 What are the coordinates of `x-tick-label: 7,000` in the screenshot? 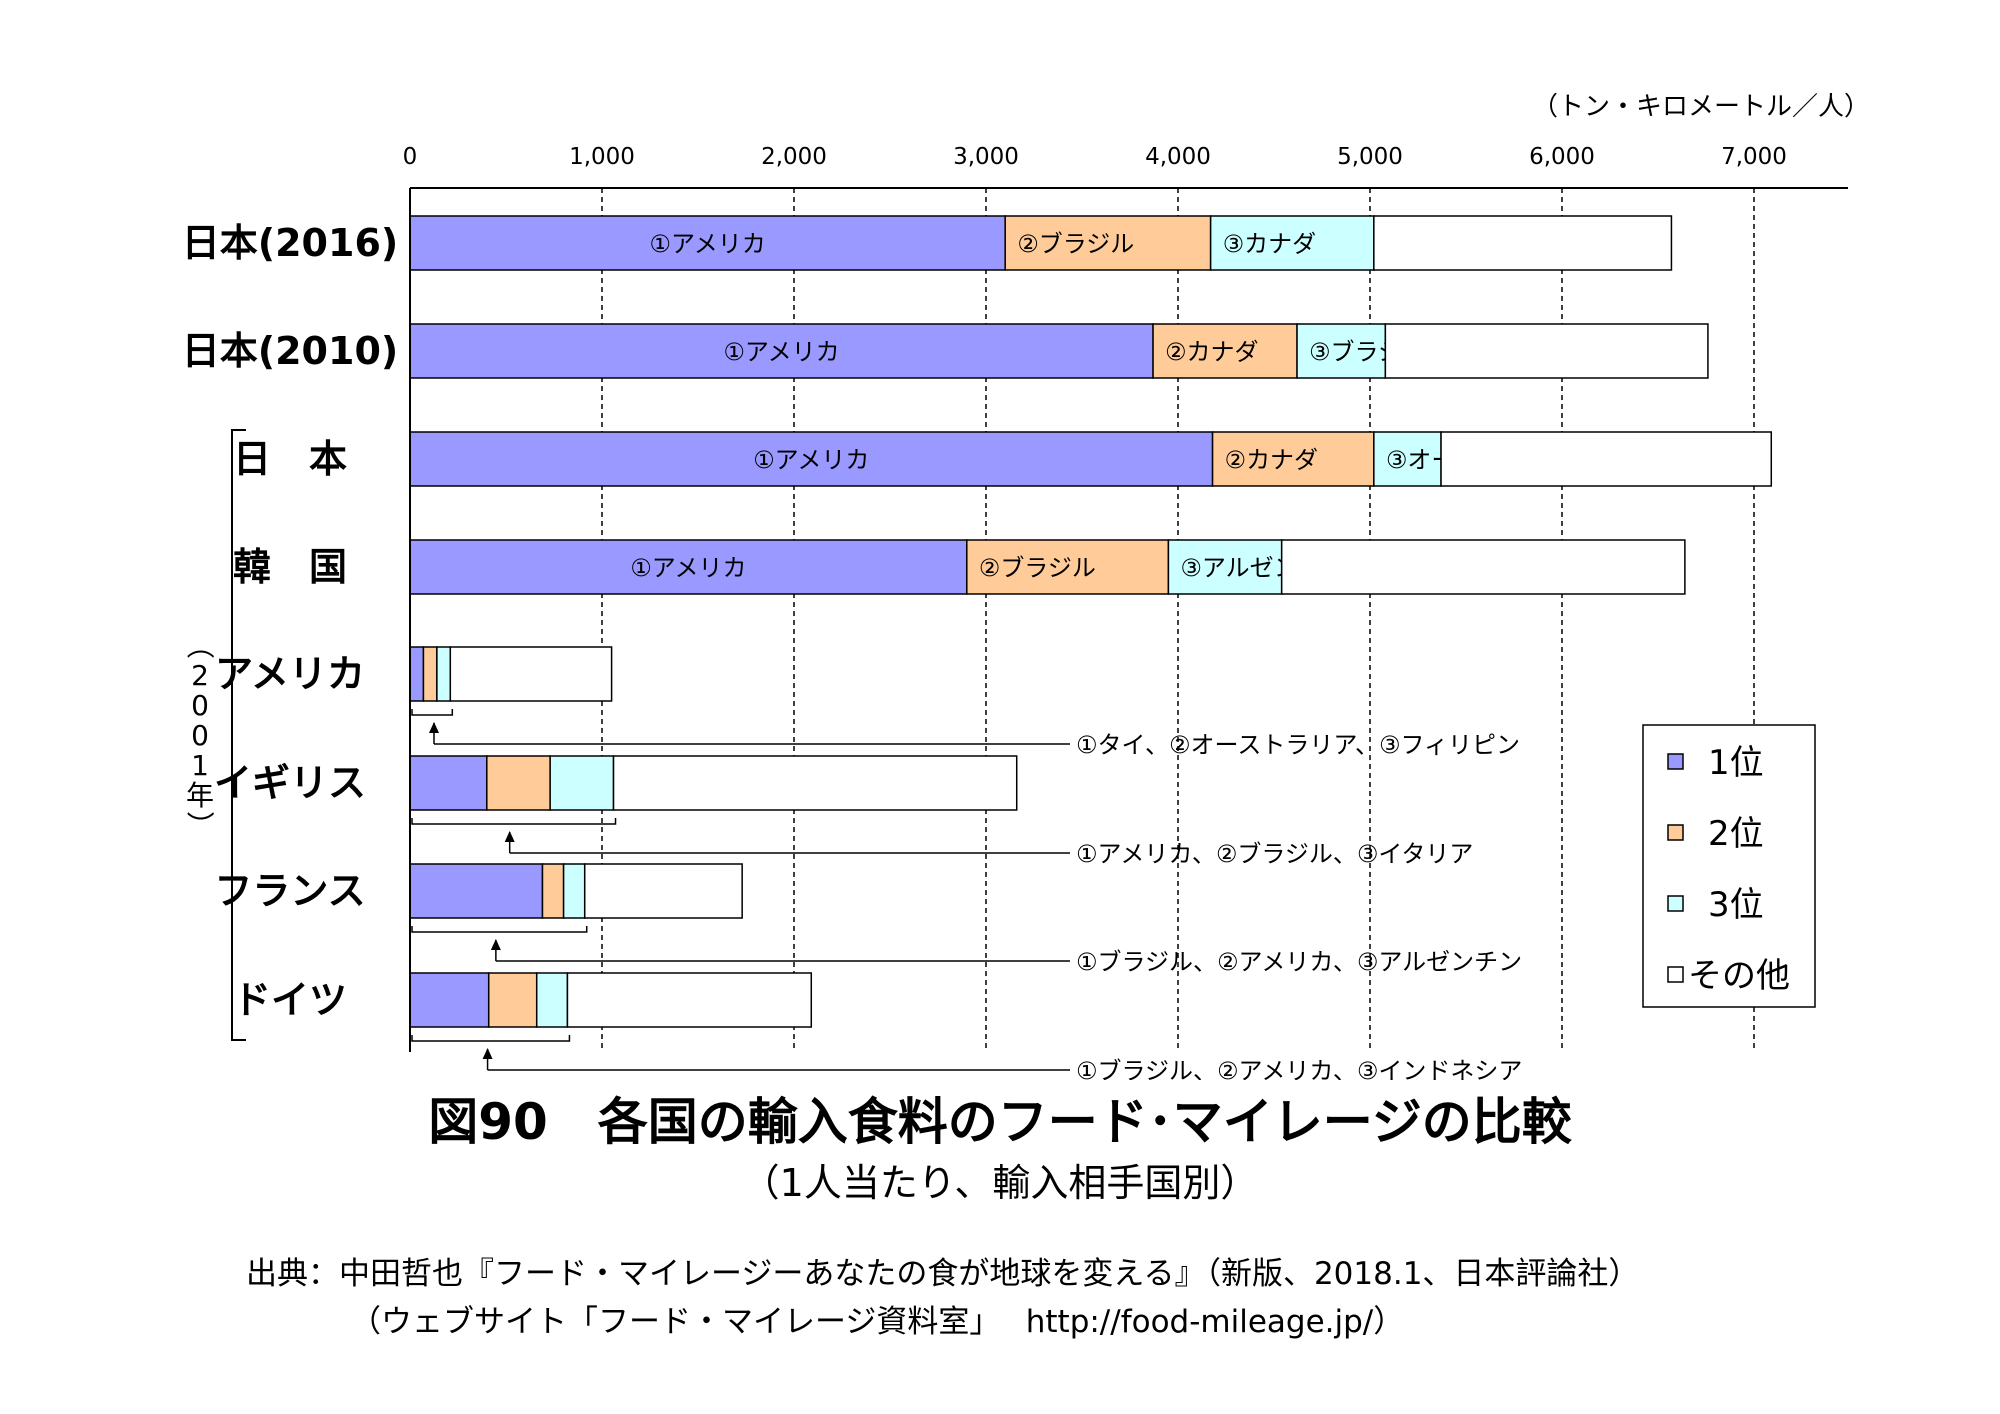 It's located at (1754, 157).